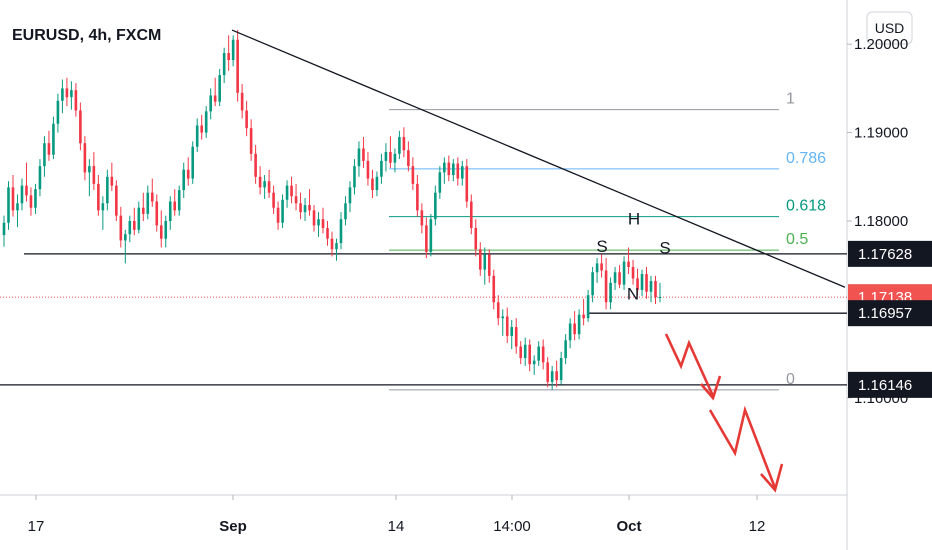 This screenshot has width=932, height=550. I want to click on pattern-label: S, so click(601, 246).